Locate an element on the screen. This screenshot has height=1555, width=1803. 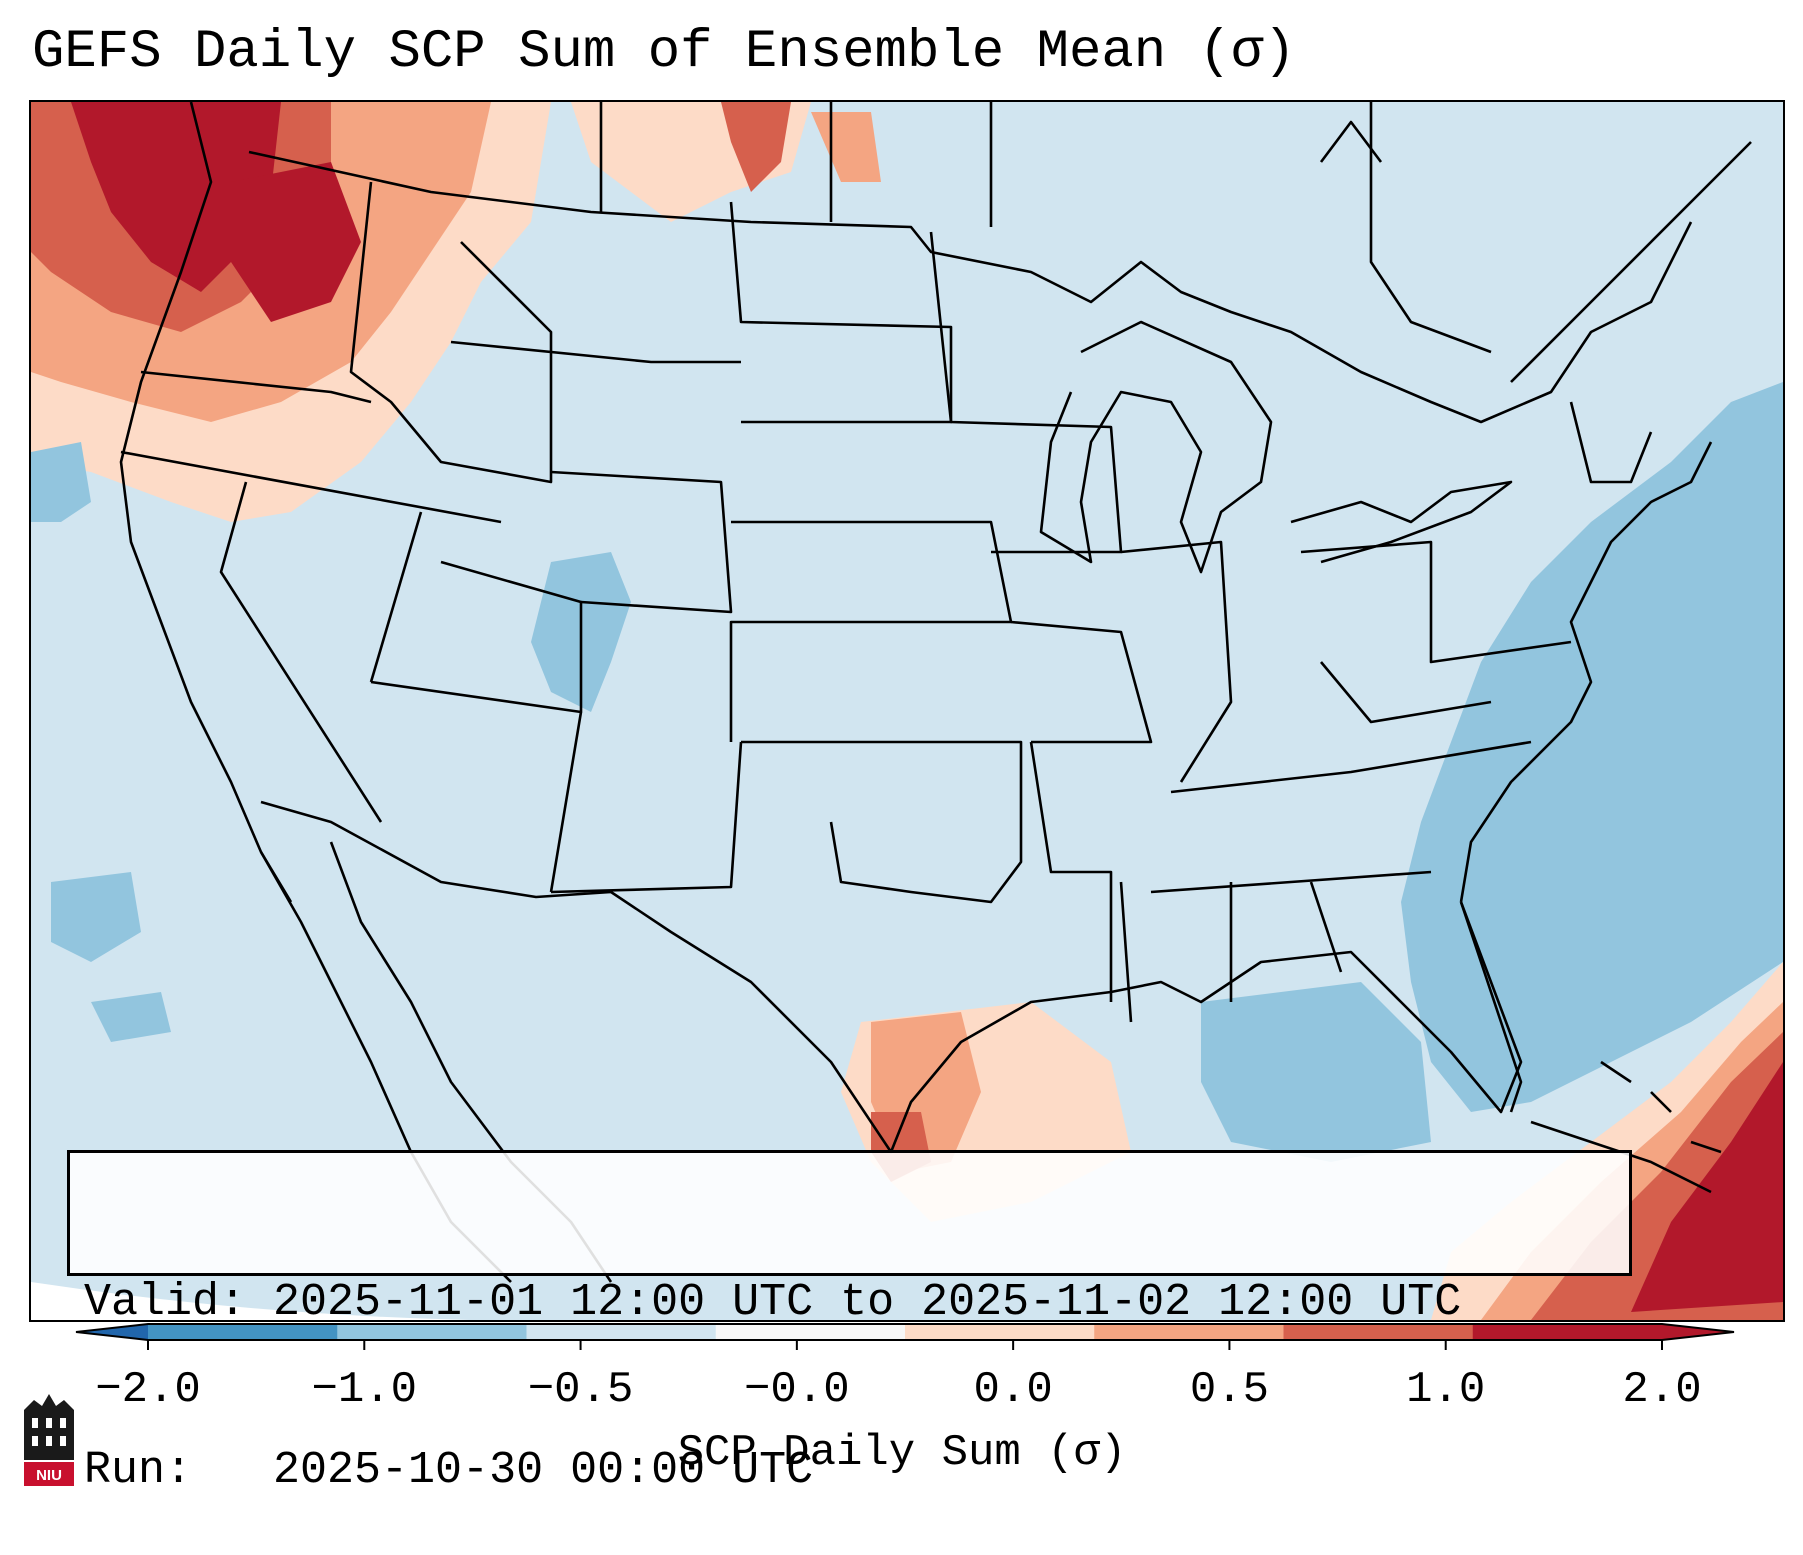
chart-title: GEFS Daily SCP Sum of Ensemble Mean (σ) is located at coordinates (664, 52).